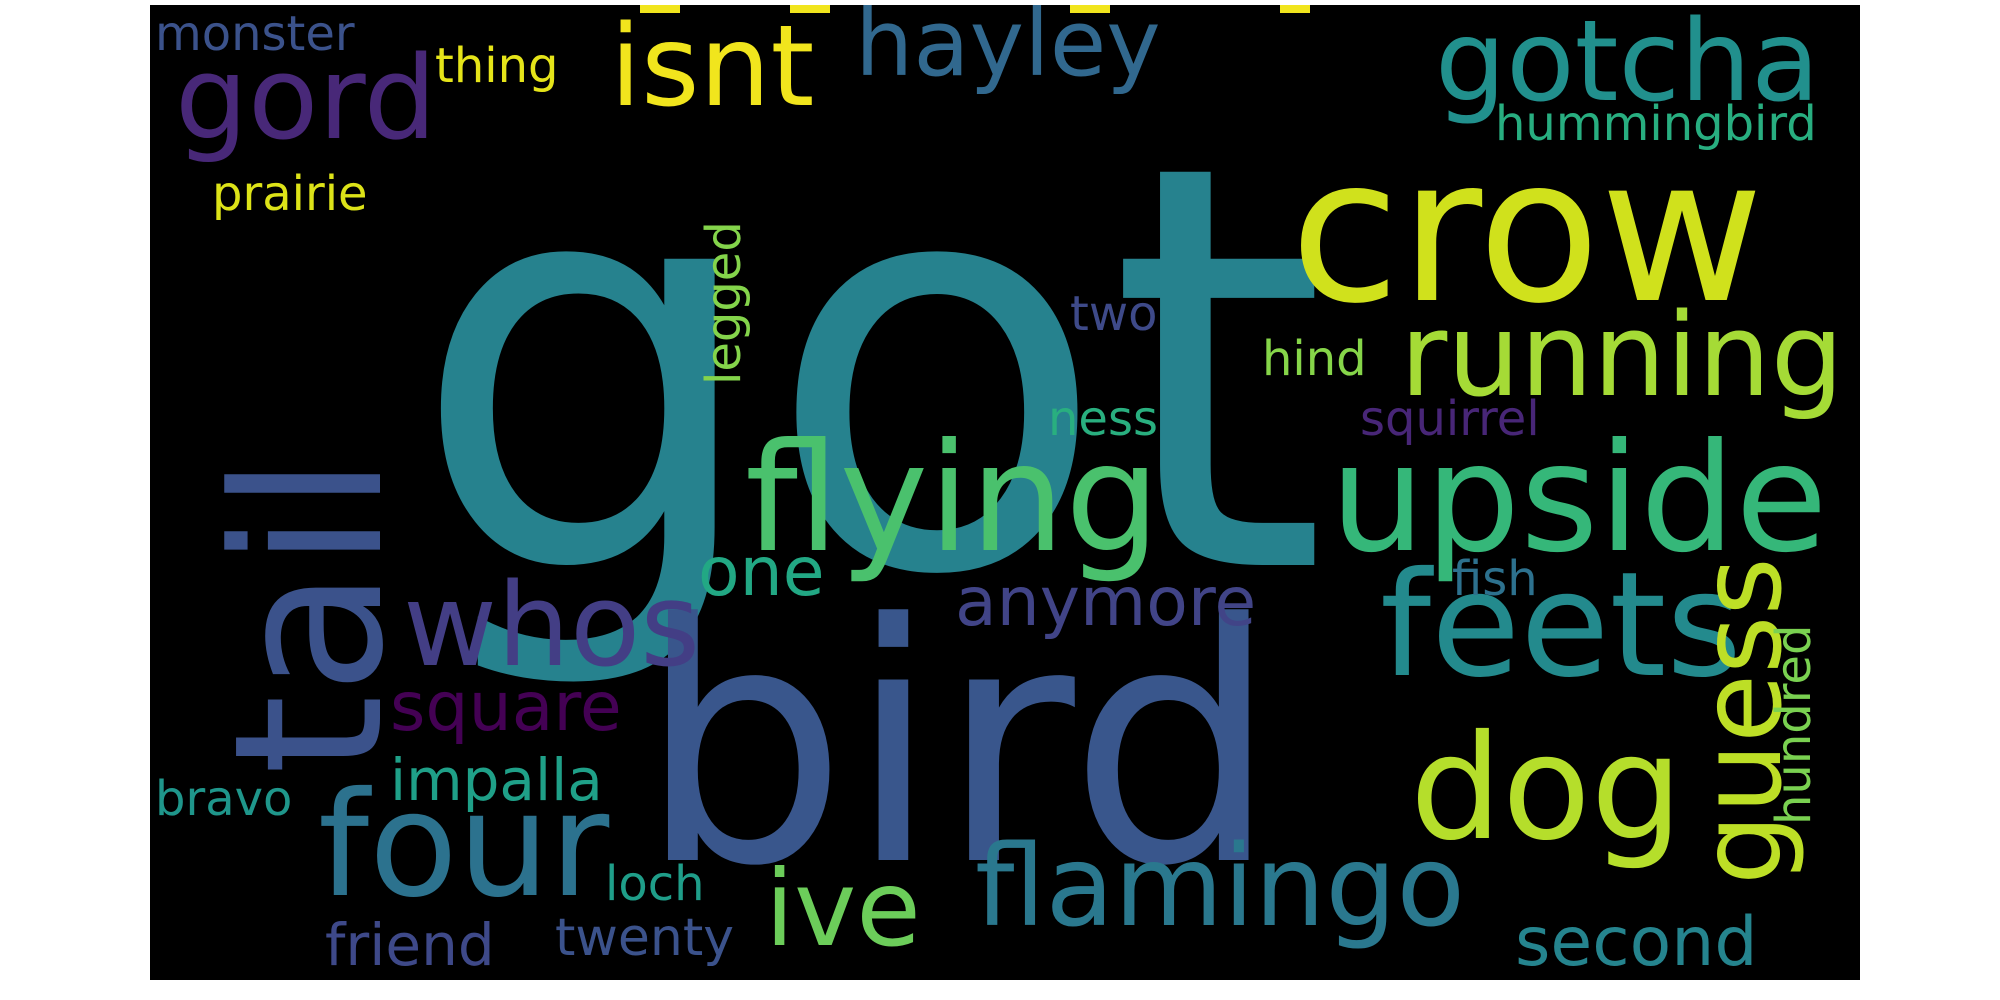  What do you see at coordinates (1579, 499) in the screenshot?
I see `word-upside: upside` at bounding box center [1579, 499].